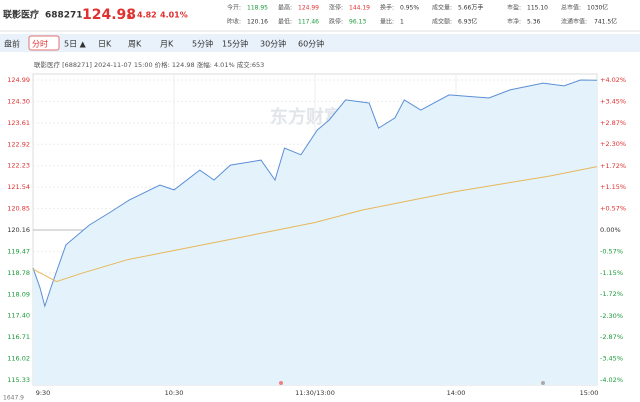  I want to click on y-tick-label: 121.54, so click(18, 187).